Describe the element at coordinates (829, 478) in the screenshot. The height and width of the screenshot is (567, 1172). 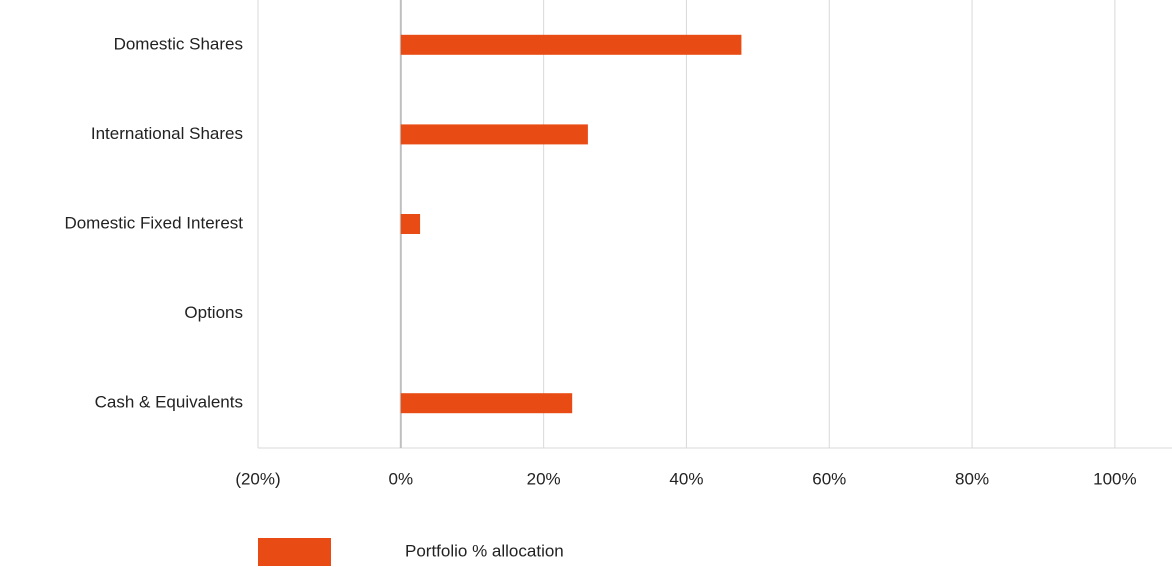
I see `x-tick-label: 60%` at that location.